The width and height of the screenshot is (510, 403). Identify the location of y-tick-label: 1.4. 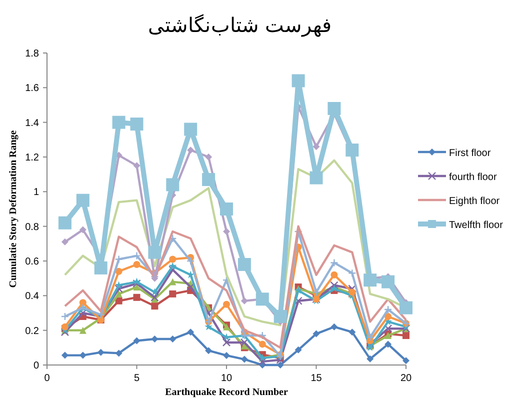
(32, 123).